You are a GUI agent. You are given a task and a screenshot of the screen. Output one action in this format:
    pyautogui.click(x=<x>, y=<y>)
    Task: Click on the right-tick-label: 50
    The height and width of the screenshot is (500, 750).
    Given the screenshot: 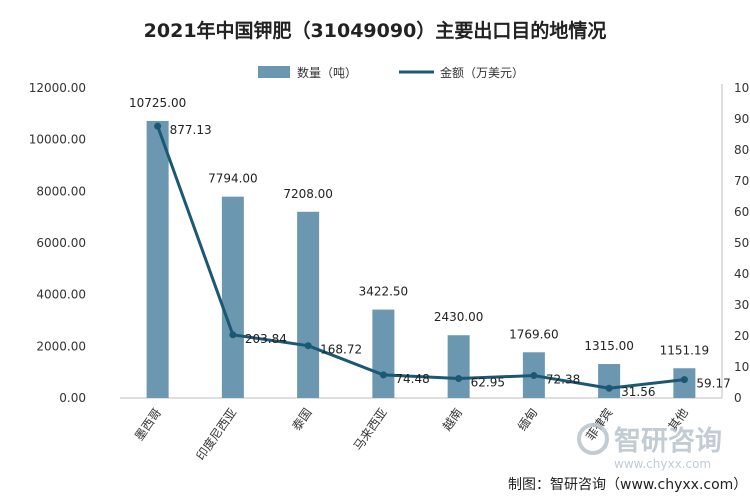 What is the action you would take?
    pyautogui.click(x=741, y=243)
    